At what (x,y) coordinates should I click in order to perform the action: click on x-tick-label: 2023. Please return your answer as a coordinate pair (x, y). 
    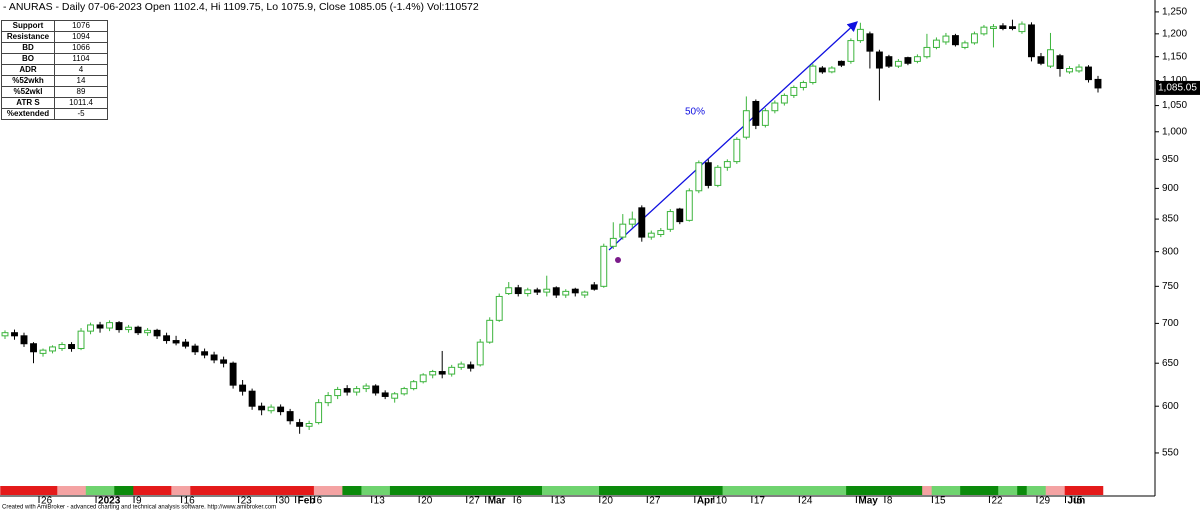
    Looking at the image, I should click on (109, 501).